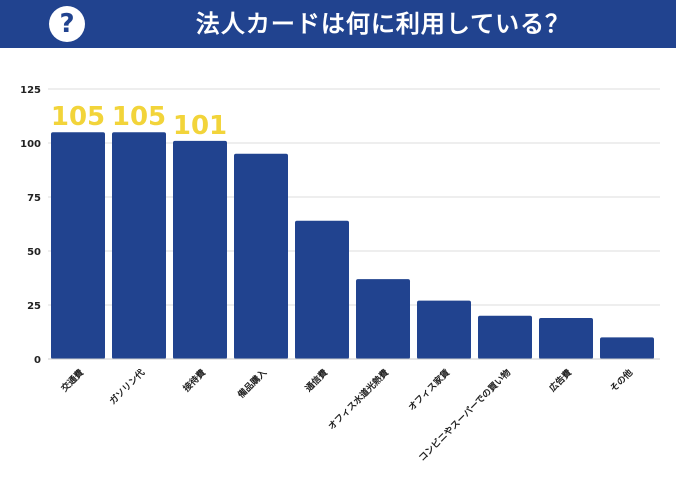 This screenshot has height=493, width=676. Describe the element at coordinates (78, 117) in the screenshot. I see `data-label-0: 105` at that location.